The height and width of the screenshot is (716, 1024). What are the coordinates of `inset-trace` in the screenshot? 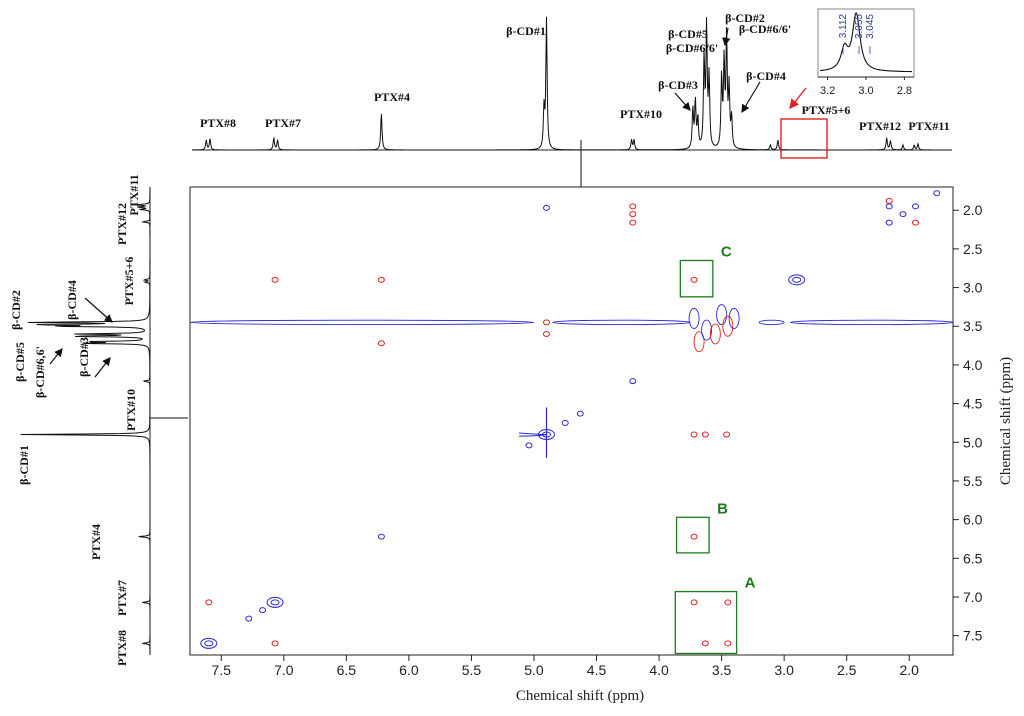 It's located at (865, 42).